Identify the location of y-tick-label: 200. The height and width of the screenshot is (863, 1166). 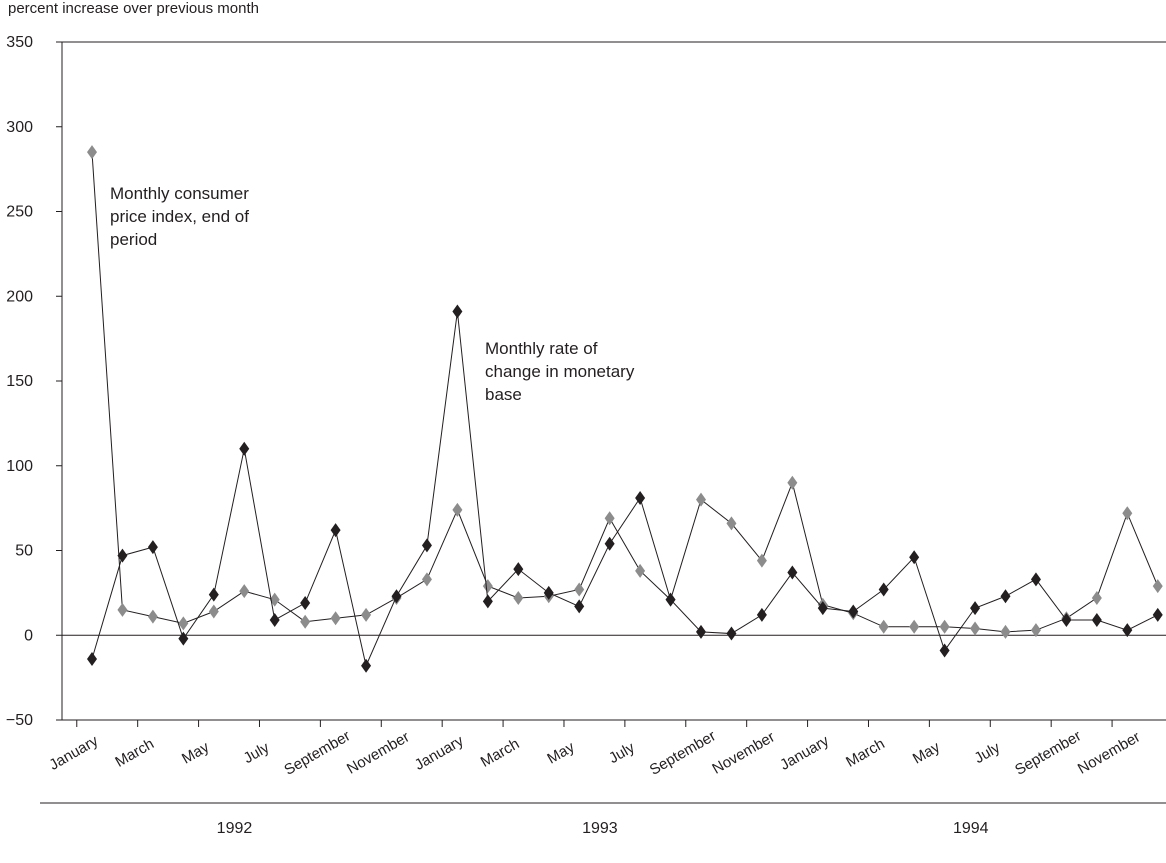
(19, 296).